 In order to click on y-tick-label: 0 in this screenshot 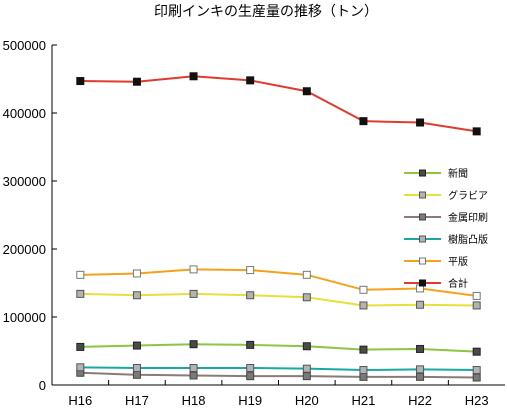, I will do `click(42, 385)`.